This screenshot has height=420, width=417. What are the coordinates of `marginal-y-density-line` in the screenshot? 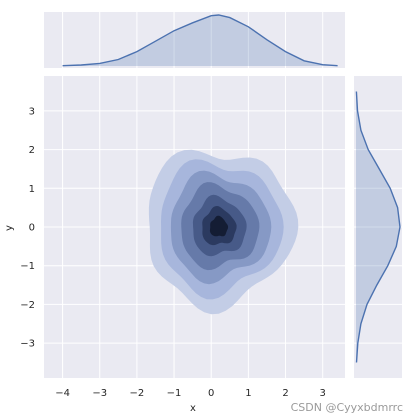 It's located at (378, 227).